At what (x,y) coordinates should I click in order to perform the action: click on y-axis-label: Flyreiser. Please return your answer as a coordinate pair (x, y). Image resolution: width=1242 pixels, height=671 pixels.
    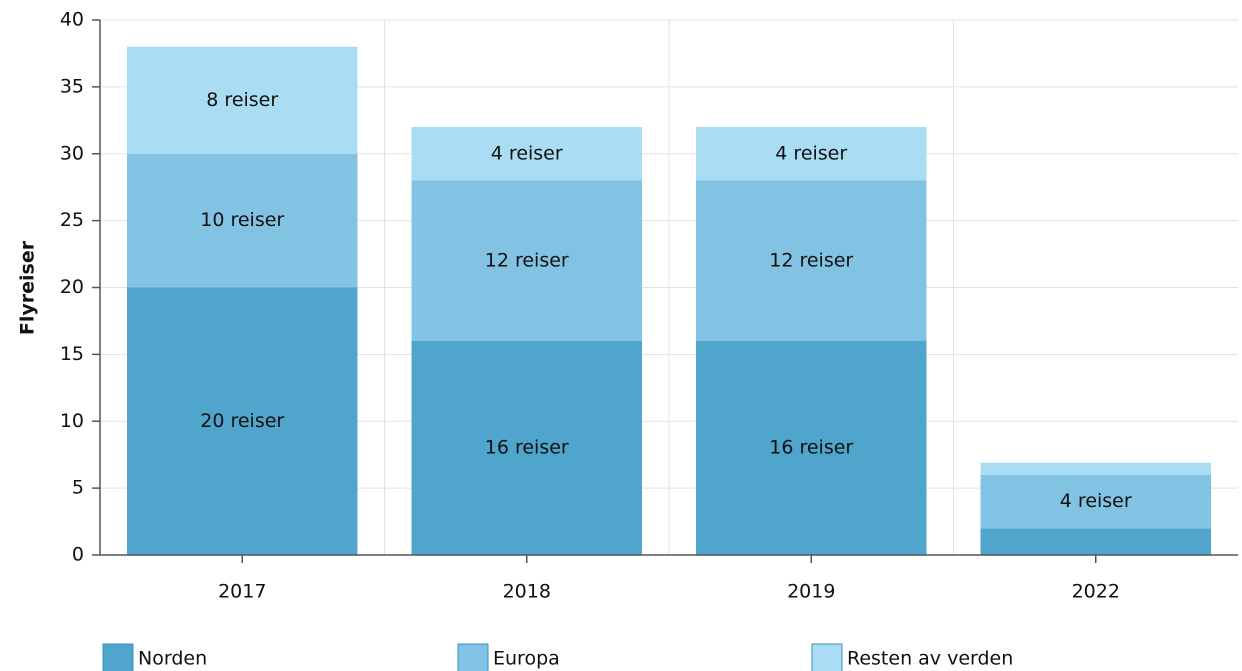
    Looking at the image, I should click on (28, 287).